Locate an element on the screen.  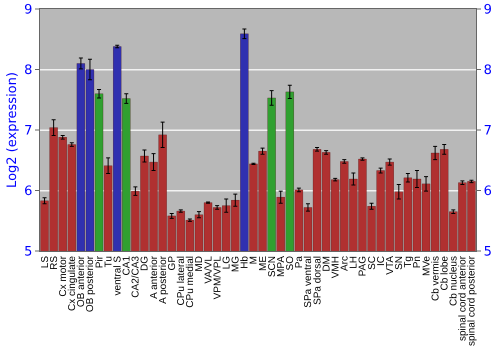
x-tick-label: OB anterior is located at coordinates (82, 281).